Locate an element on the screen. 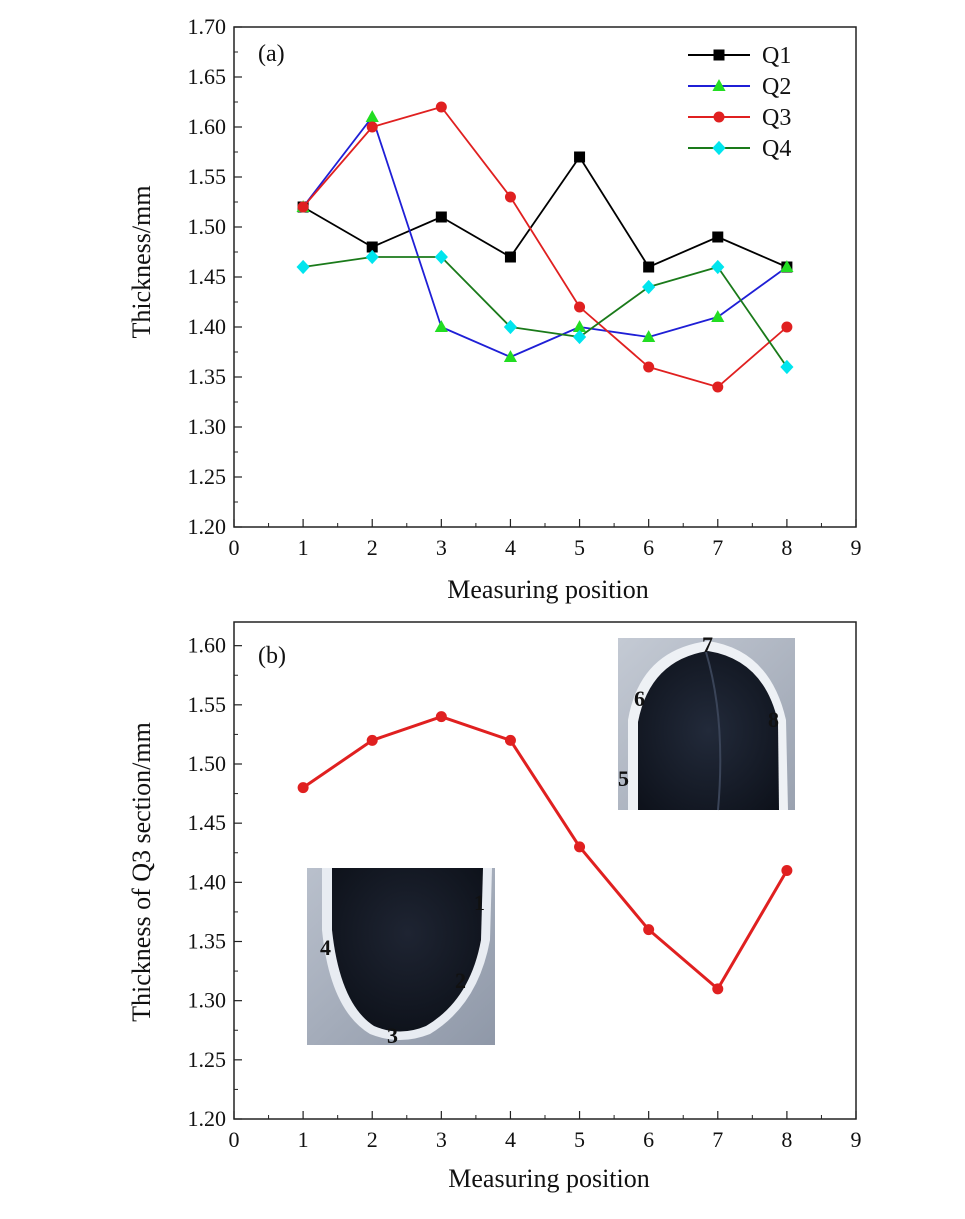  photo-label-6: 6 is located at coordinates (639, 698).